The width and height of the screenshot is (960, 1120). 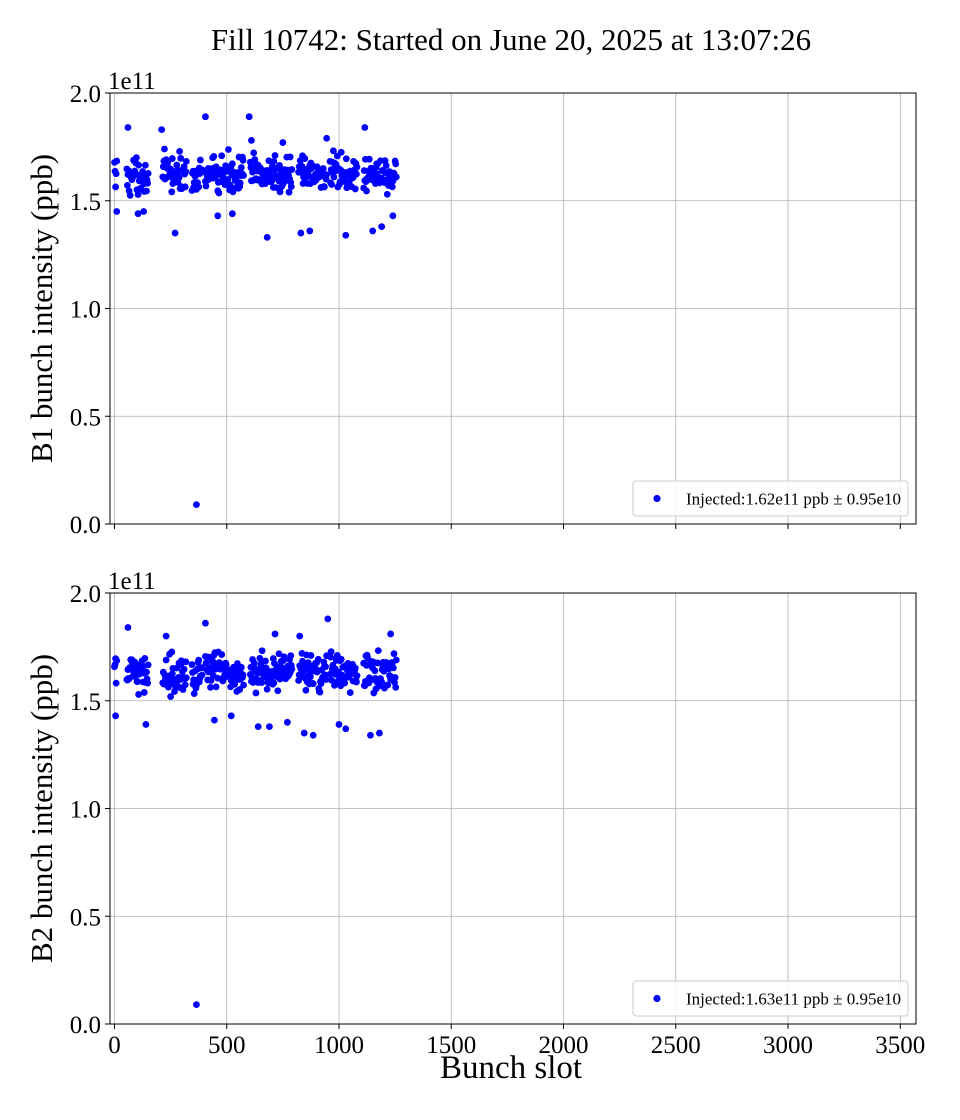 What do you see at coordinates (41, 808) in the screenshot?
I see `b2-y-axis-label: B2 bunch intensity (ppb)` at bounding box center [41, 808].